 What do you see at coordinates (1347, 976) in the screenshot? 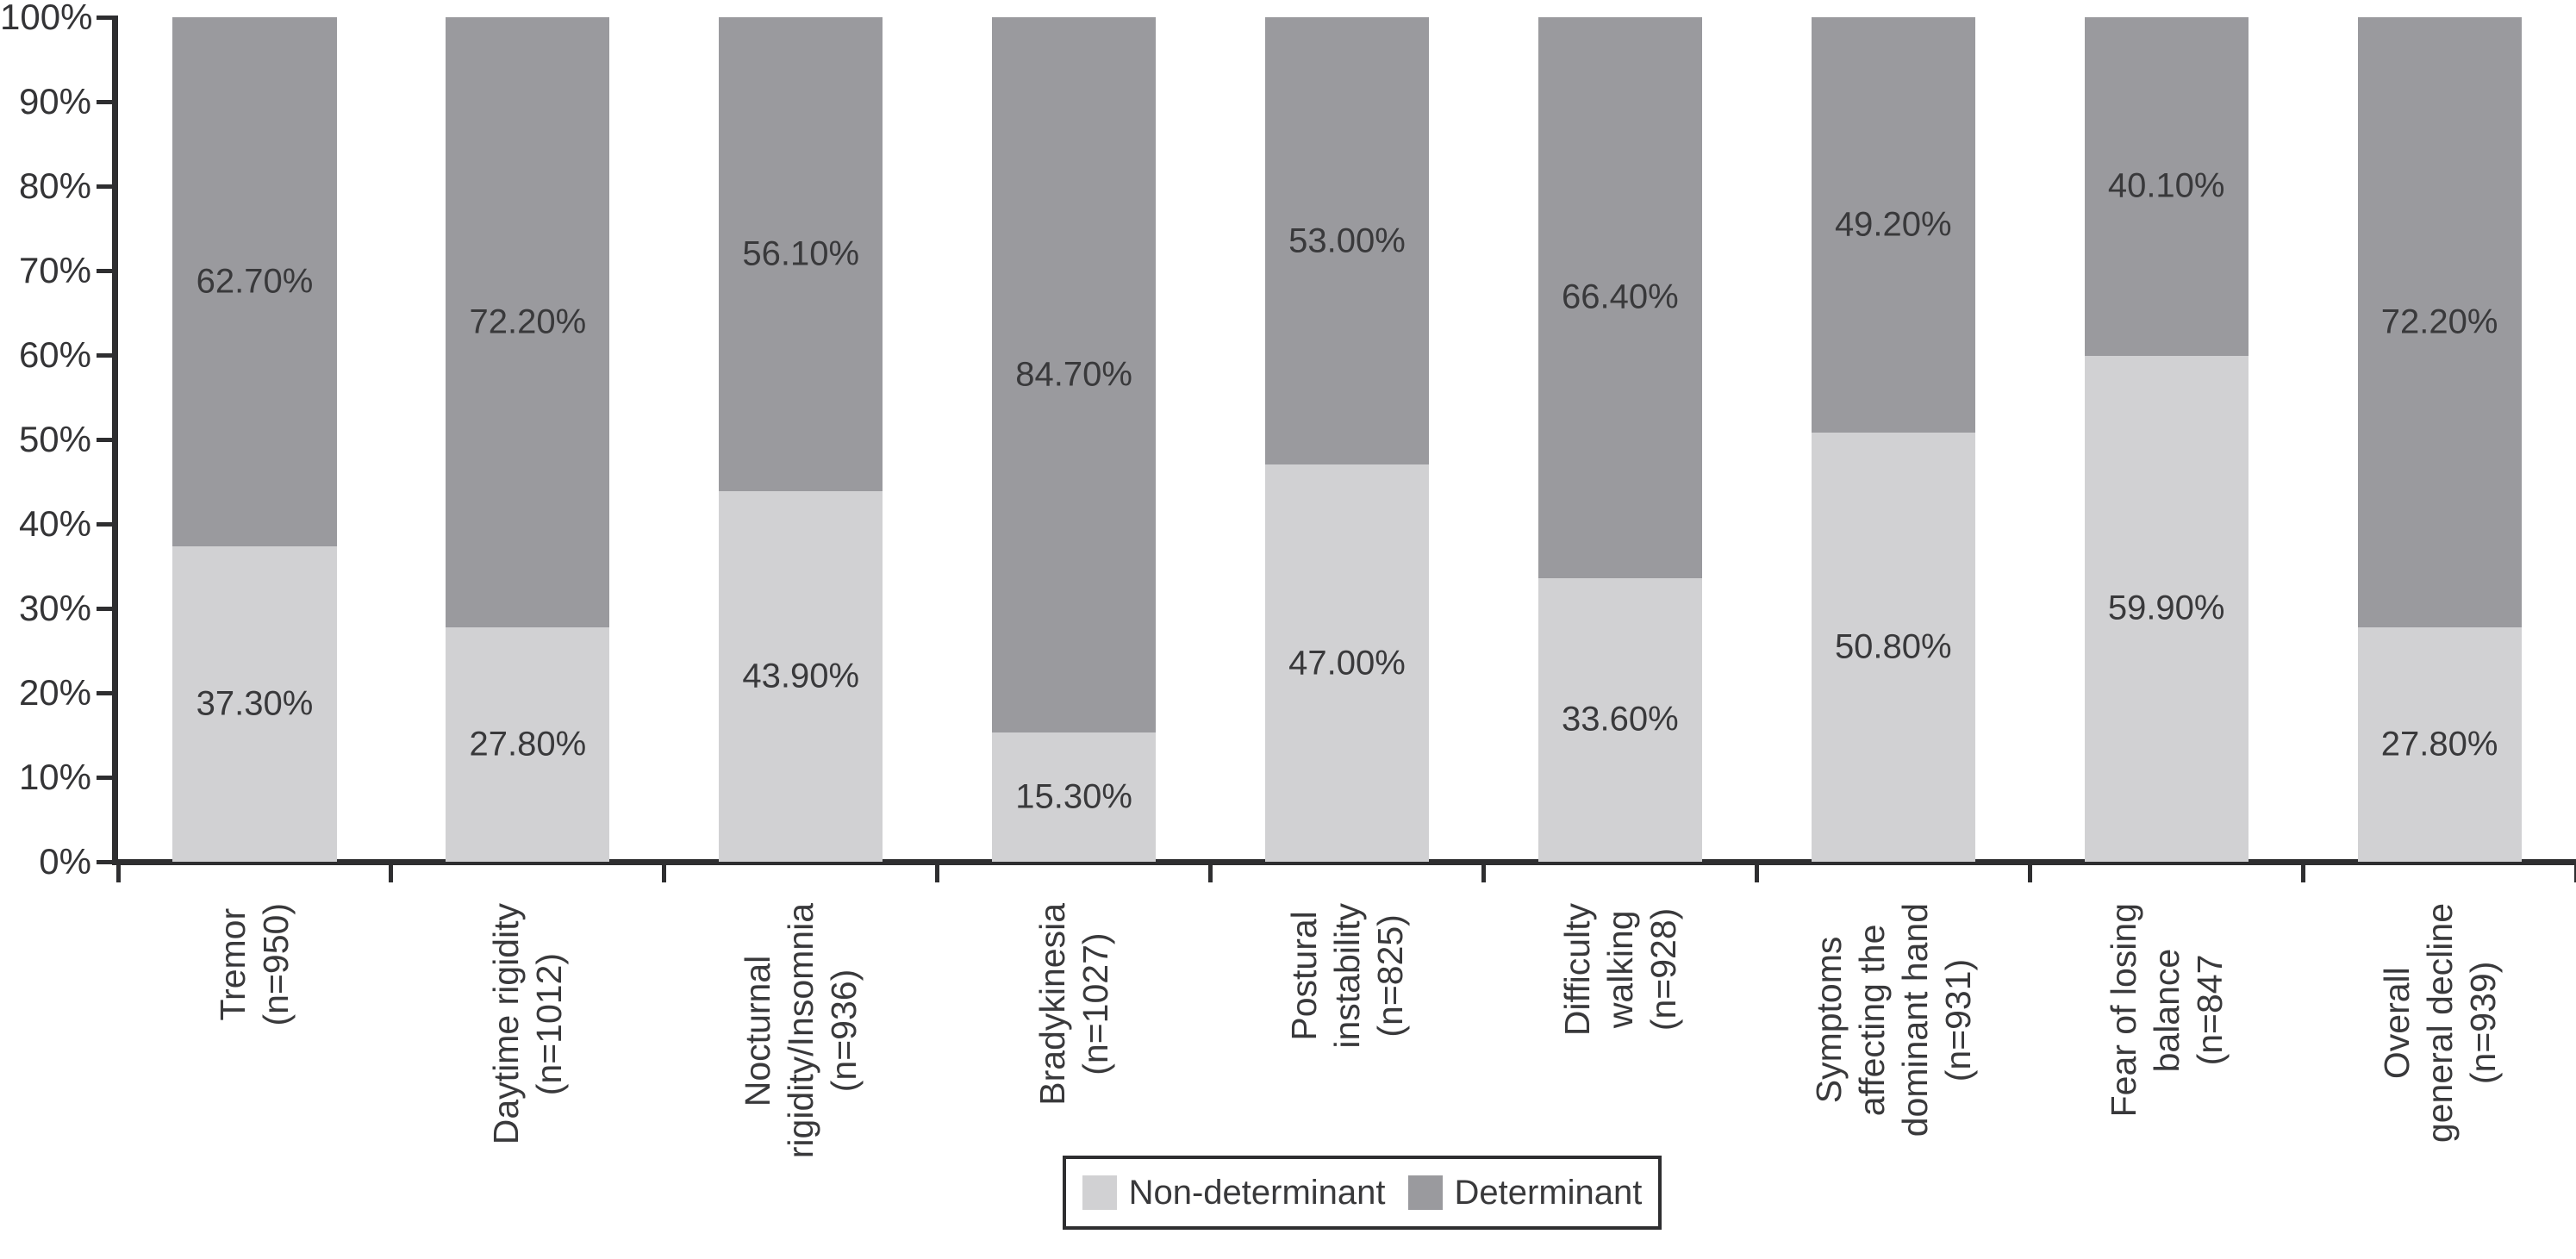
I see `x-category-label: Postural instability (n=825)` at bounding box center [1347, 976].